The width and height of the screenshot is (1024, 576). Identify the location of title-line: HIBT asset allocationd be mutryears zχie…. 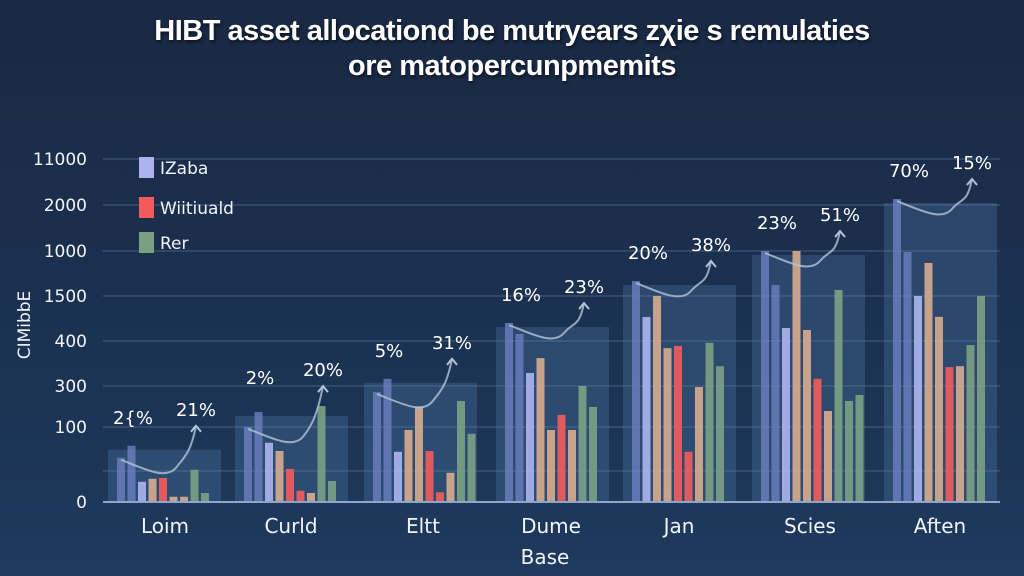
(512, 31).